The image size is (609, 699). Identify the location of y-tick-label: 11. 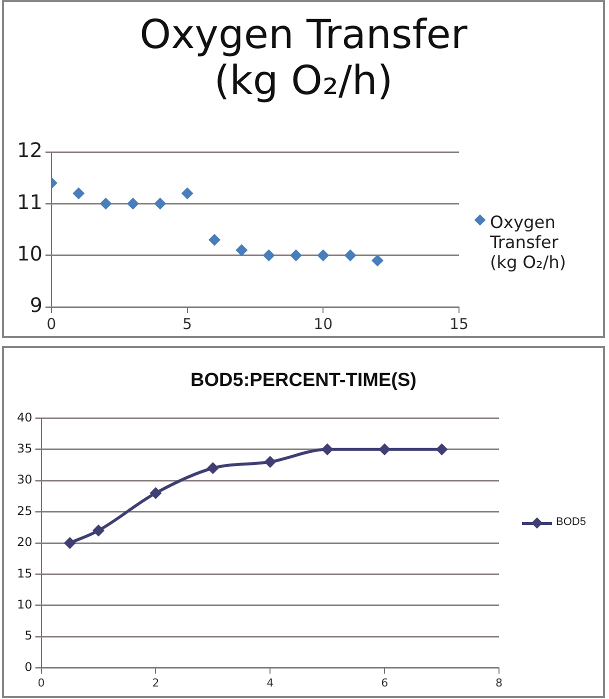
(29, 202).